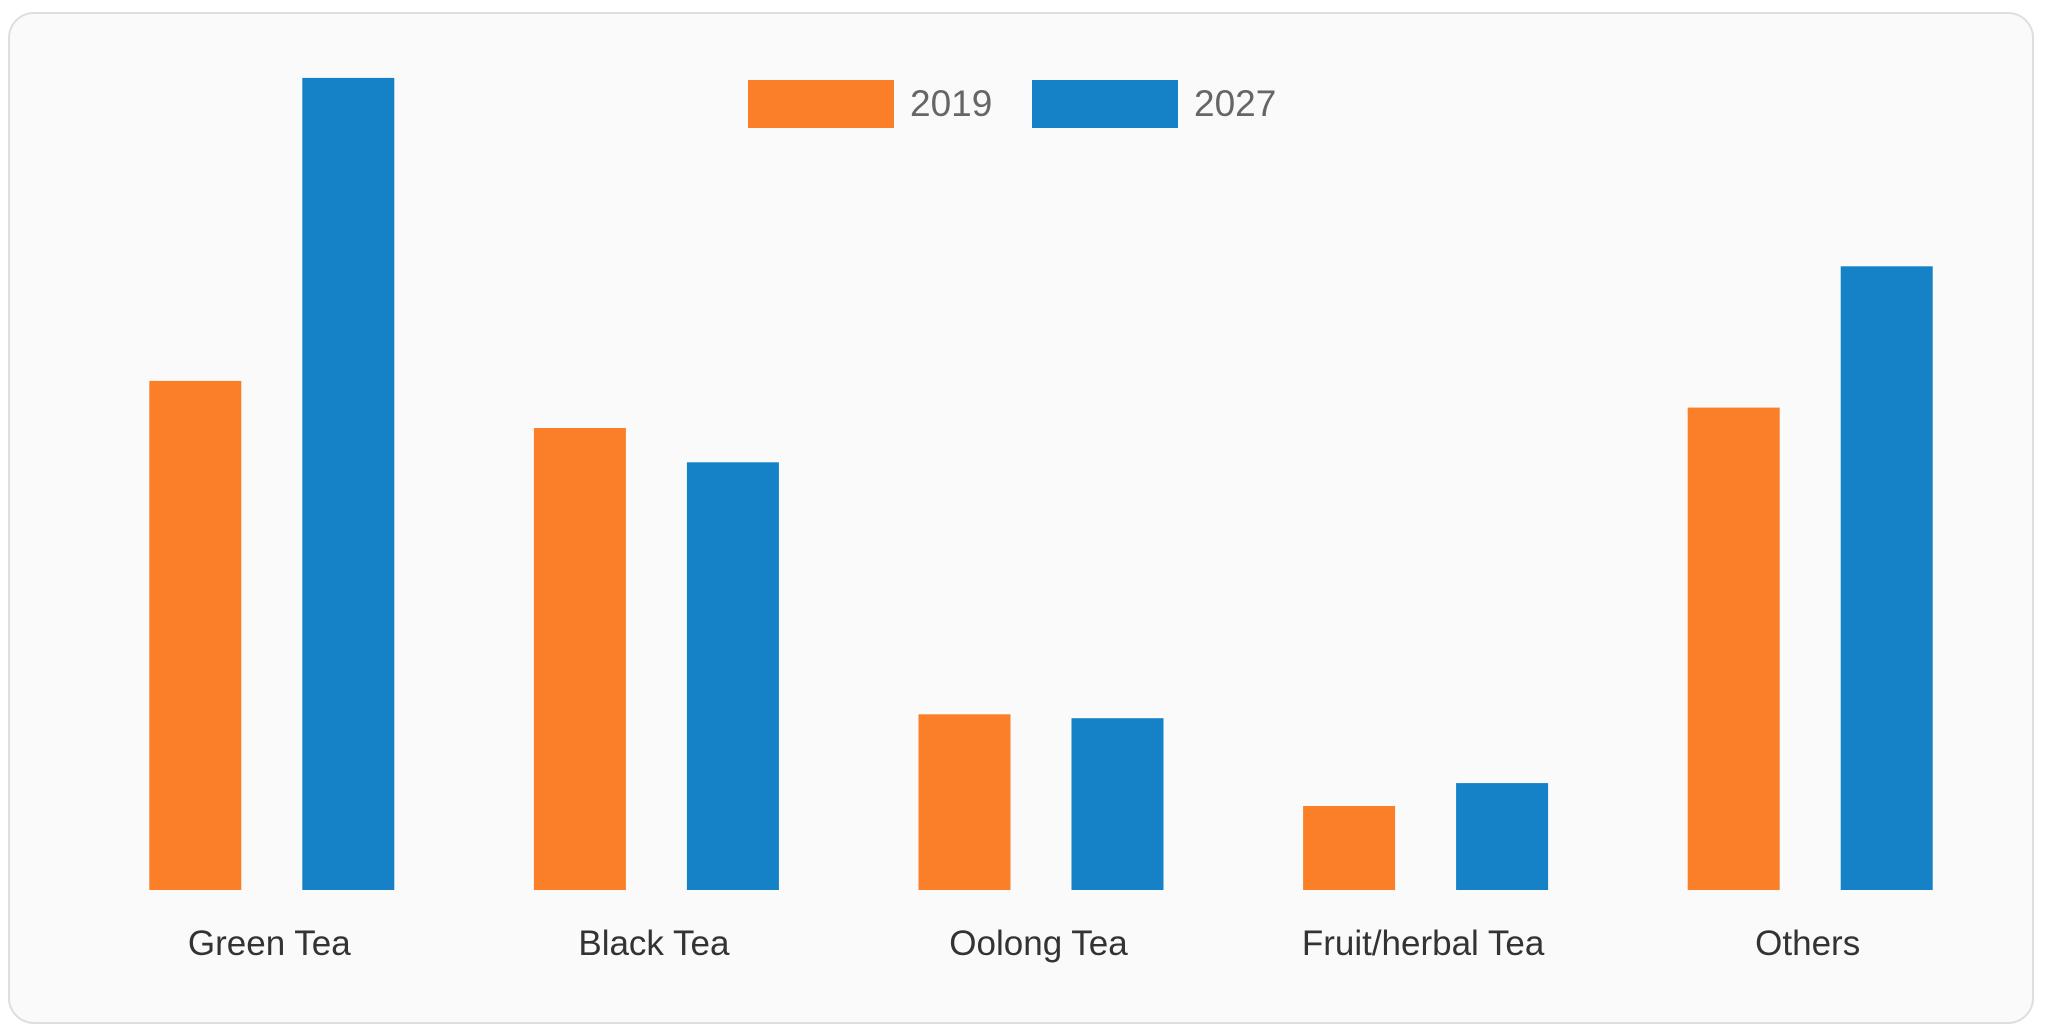 The width and height of the screenshot is (2048, 1036). What do you see at coordinates (1105, 104) in the screenshot?
I see `legend-swatch-2027` at bounding box center [1105, 104].